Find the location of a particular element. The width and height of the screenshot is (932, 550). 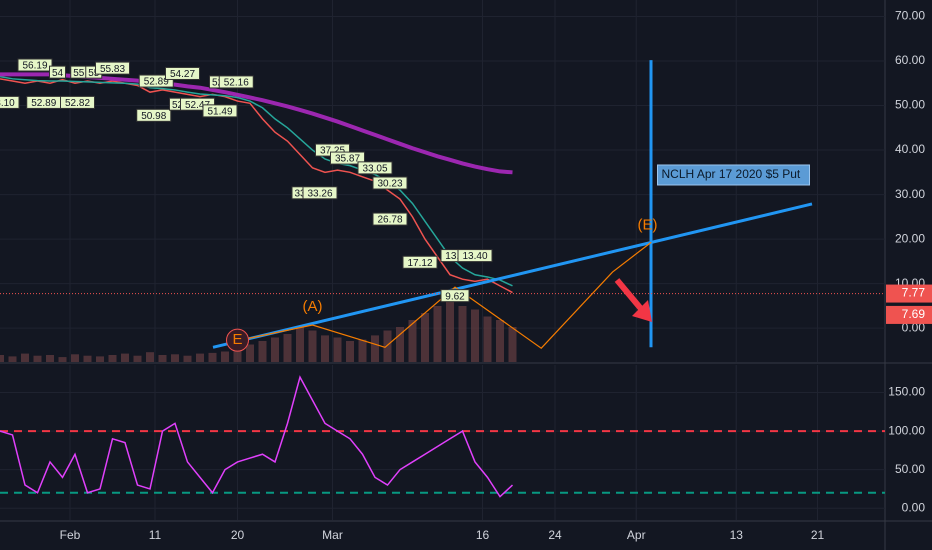

annotation-label: 35.87 is located at coordinates (347, 159).